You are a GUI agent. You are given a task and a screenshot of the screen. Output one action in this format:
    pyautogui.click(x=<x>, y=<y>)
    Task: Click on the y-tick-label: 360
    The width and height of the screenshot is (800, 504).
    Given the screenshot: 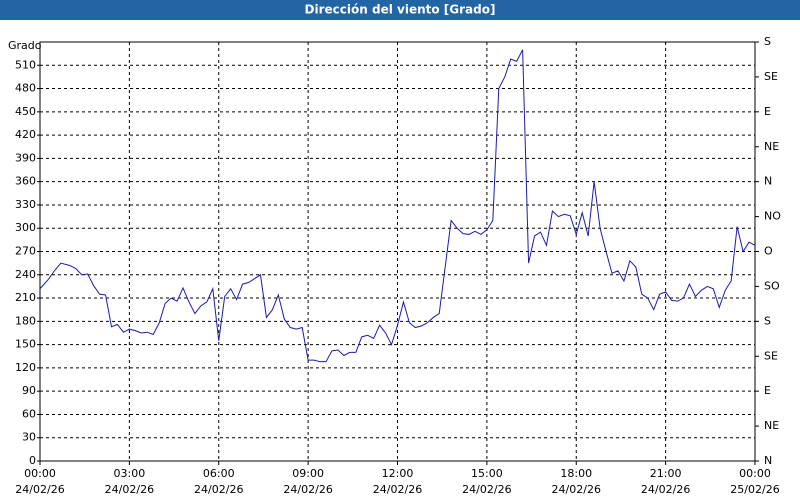 What is the action you would take?
    pyautogui.click(x=25, y=181)
    